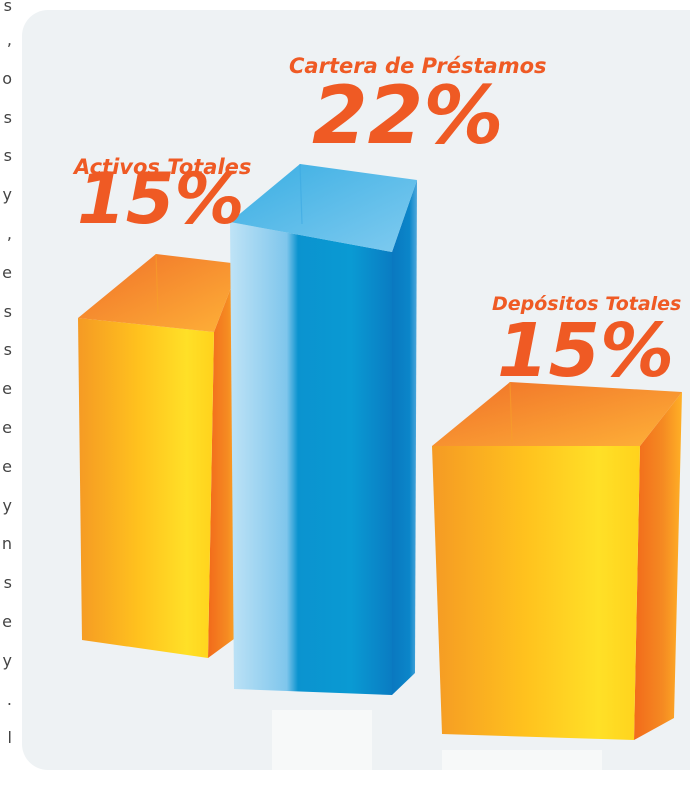  Describe the element at coordinates (407, 115) in the screenshot. I see `data-label: 22%` at that location.